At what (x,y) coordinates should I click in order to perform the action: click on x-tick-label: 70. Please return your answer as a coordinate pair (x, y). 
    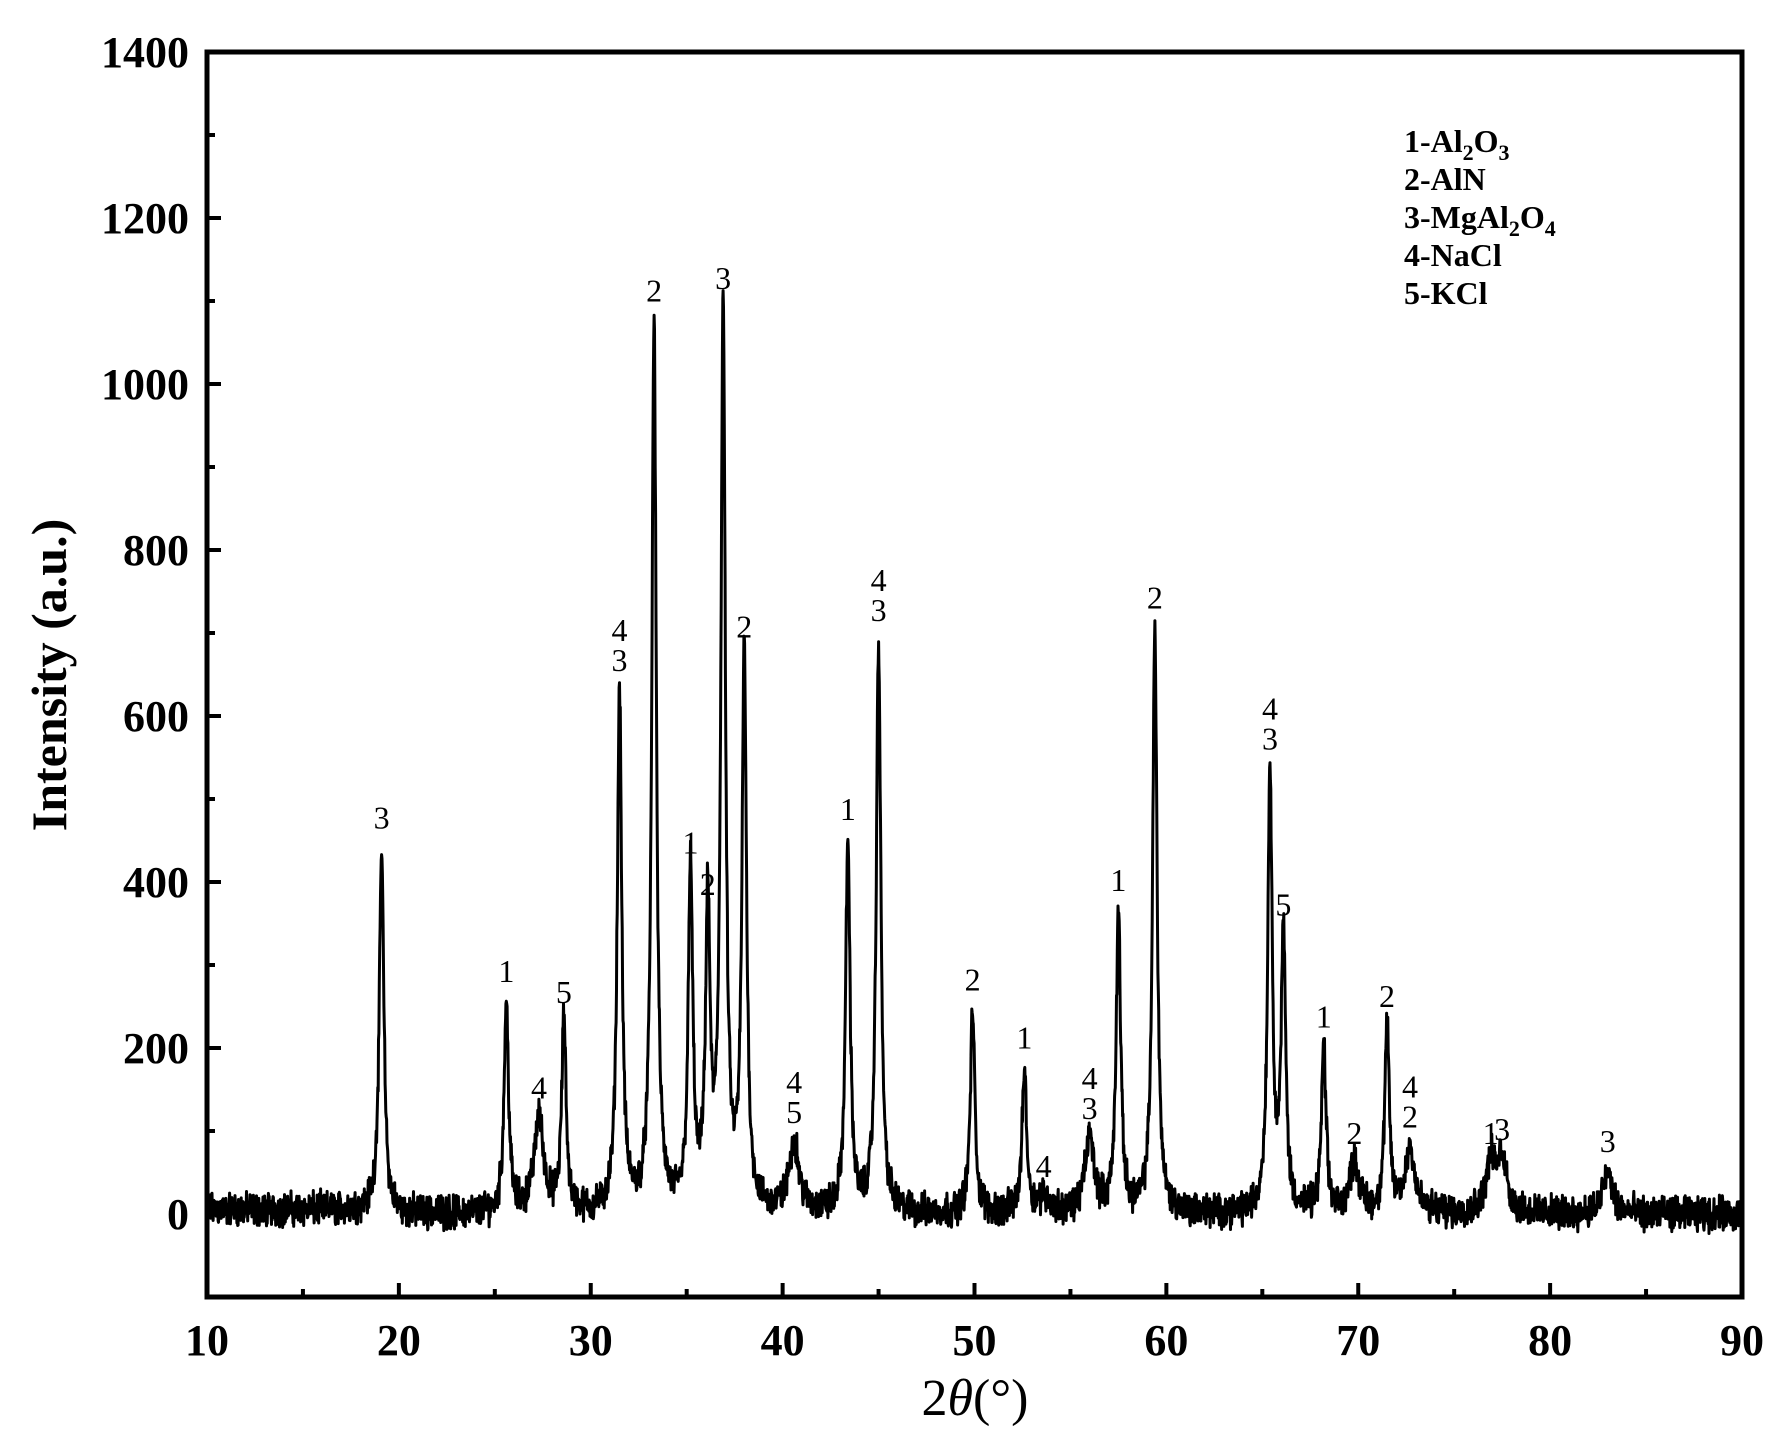
    Looking at the image, I should click on (1358, 1340).